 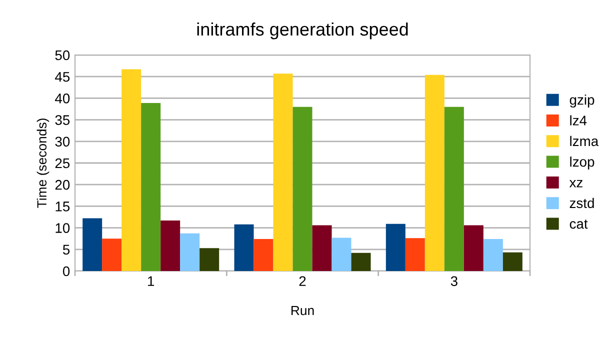 I want to click on y-tick-label: 10, so click(x=63, y=228).